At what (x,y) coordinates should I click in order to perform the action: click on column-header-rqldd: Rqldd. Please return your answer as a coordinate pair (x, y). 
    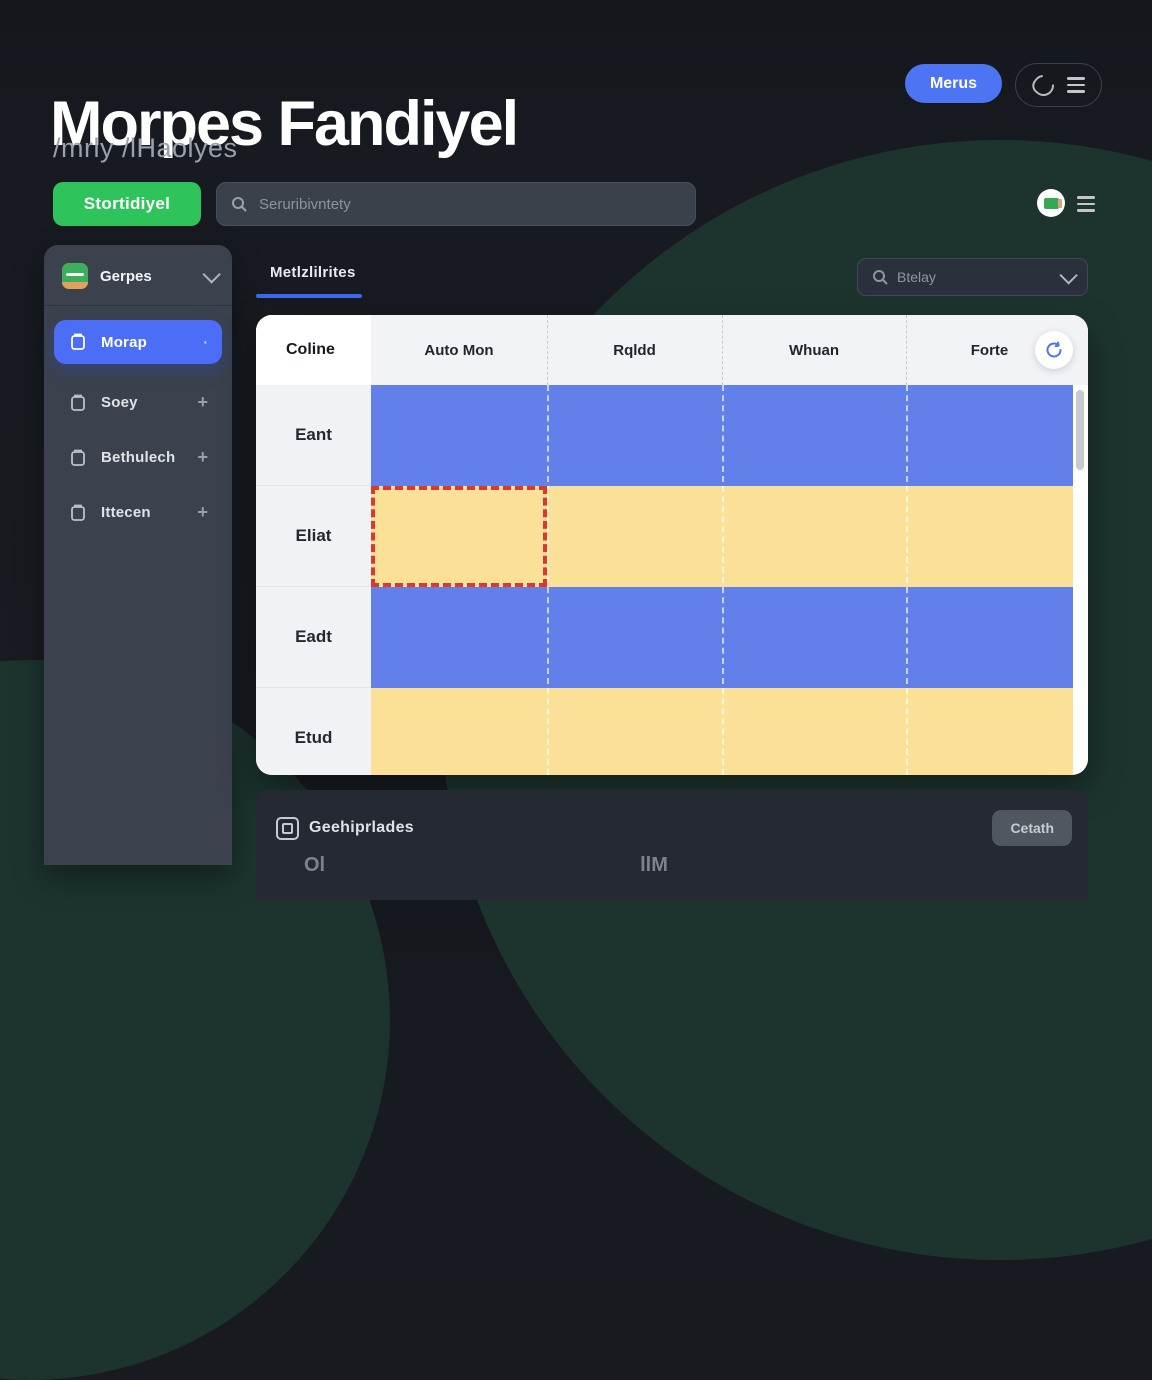
    Looking at the image, I should click on (634, 350).